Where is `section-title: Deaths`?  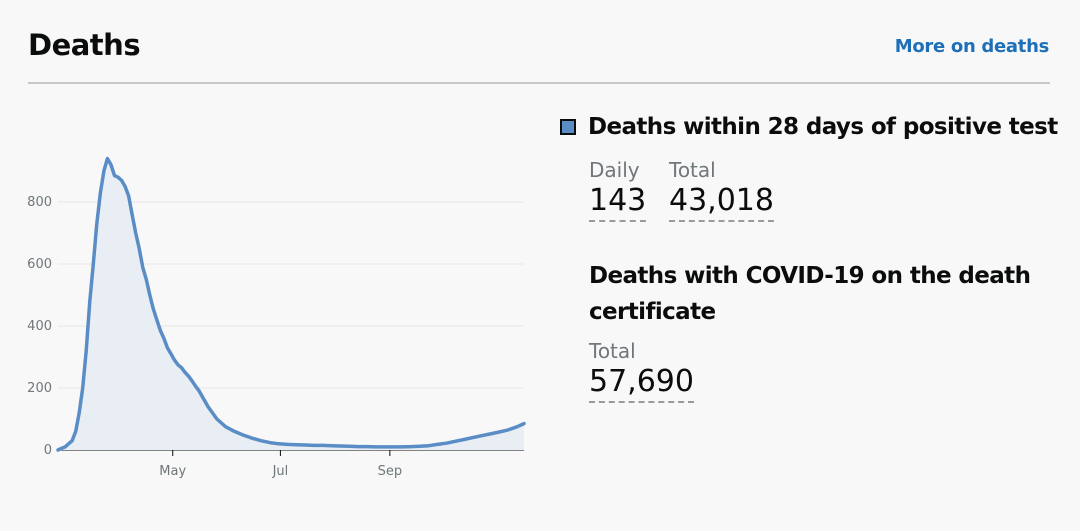 section-title: Deaths is located at coordinates (84, 45).